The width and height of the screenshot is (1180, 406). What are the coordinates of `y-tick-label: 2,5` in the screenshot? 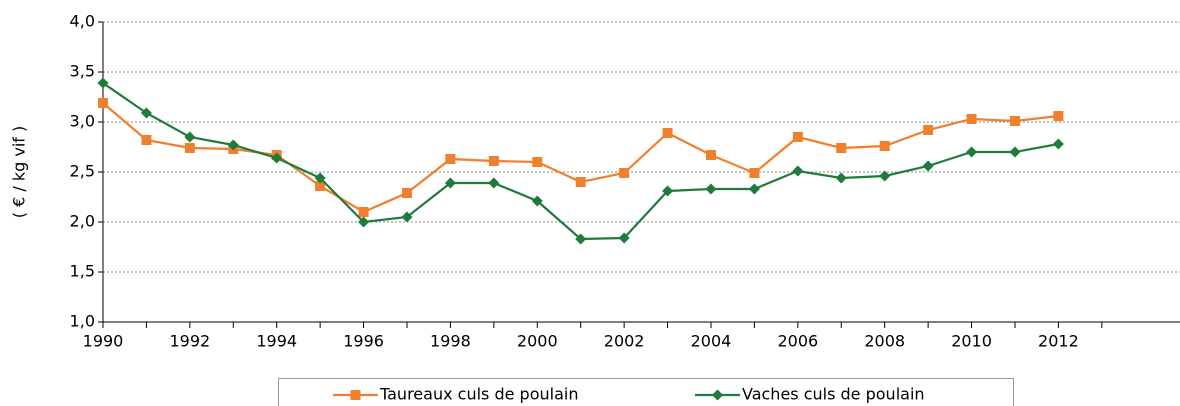 It's located at (82, 171).